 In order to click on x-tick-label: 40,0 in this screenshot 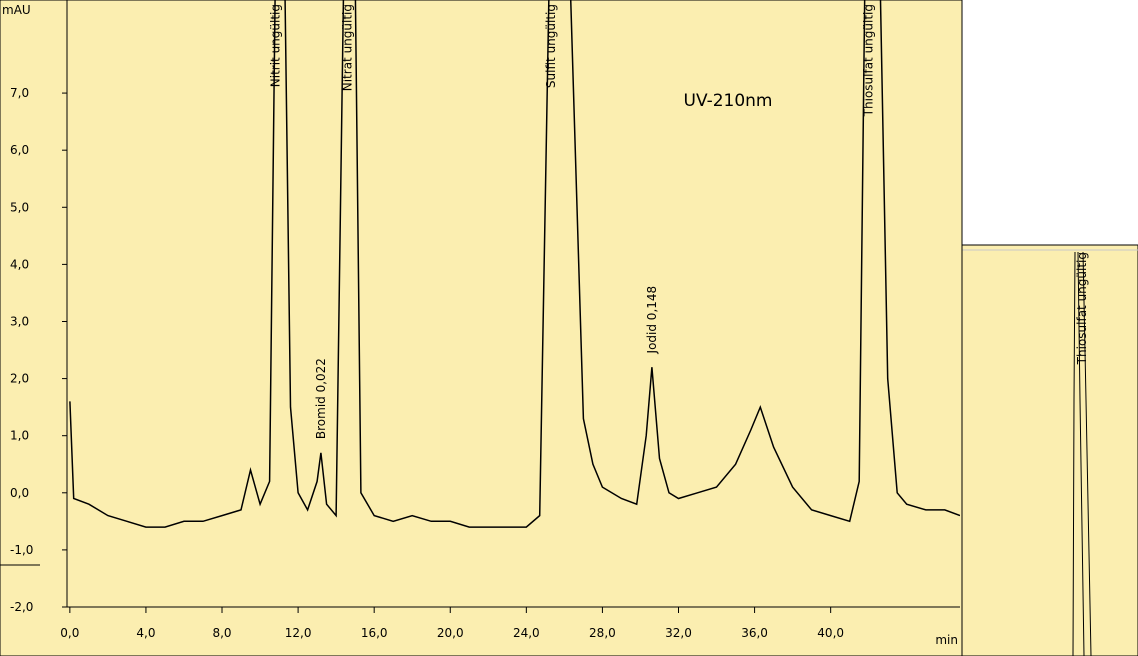, I will do `click(830, 633)`.